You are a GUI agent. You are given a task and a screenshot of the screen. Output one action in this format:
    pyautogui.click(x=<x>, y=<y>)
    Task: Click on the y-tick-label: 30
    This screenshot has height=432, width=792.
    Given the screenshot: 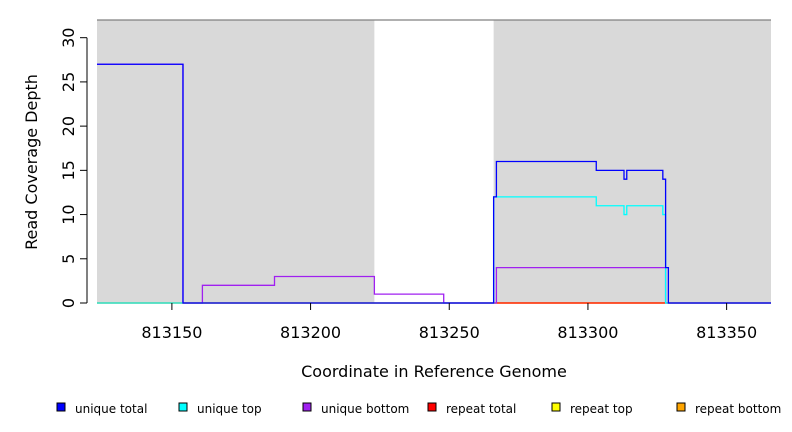 What is the action you would take?
    pyautogui.click(x=68, y=38)
    